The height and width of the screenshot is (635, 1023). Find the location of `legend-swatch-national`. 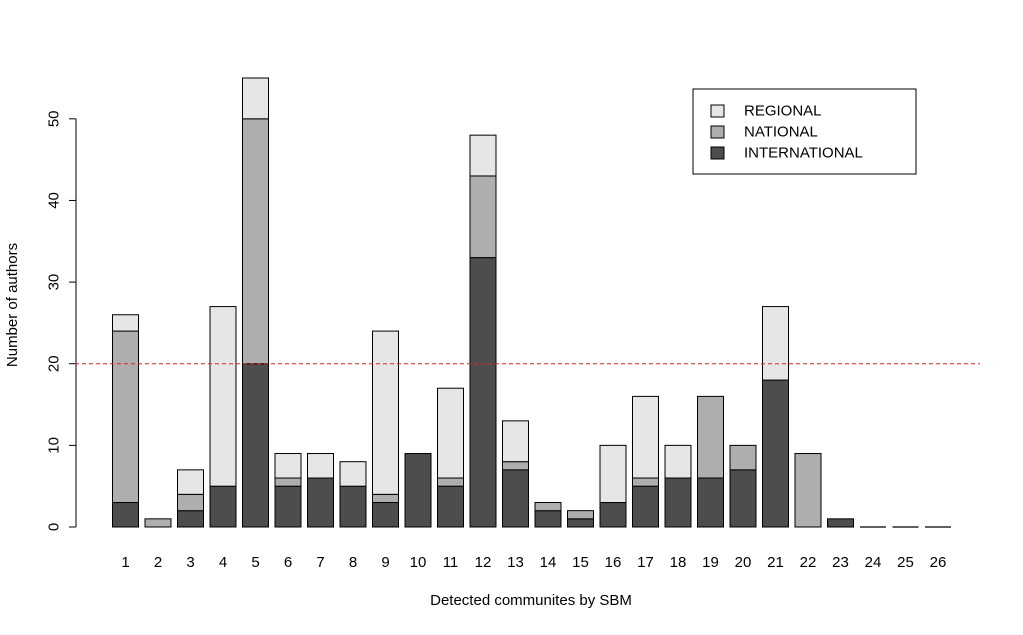

legend-swatch-national is located at coordinates (717, 132).